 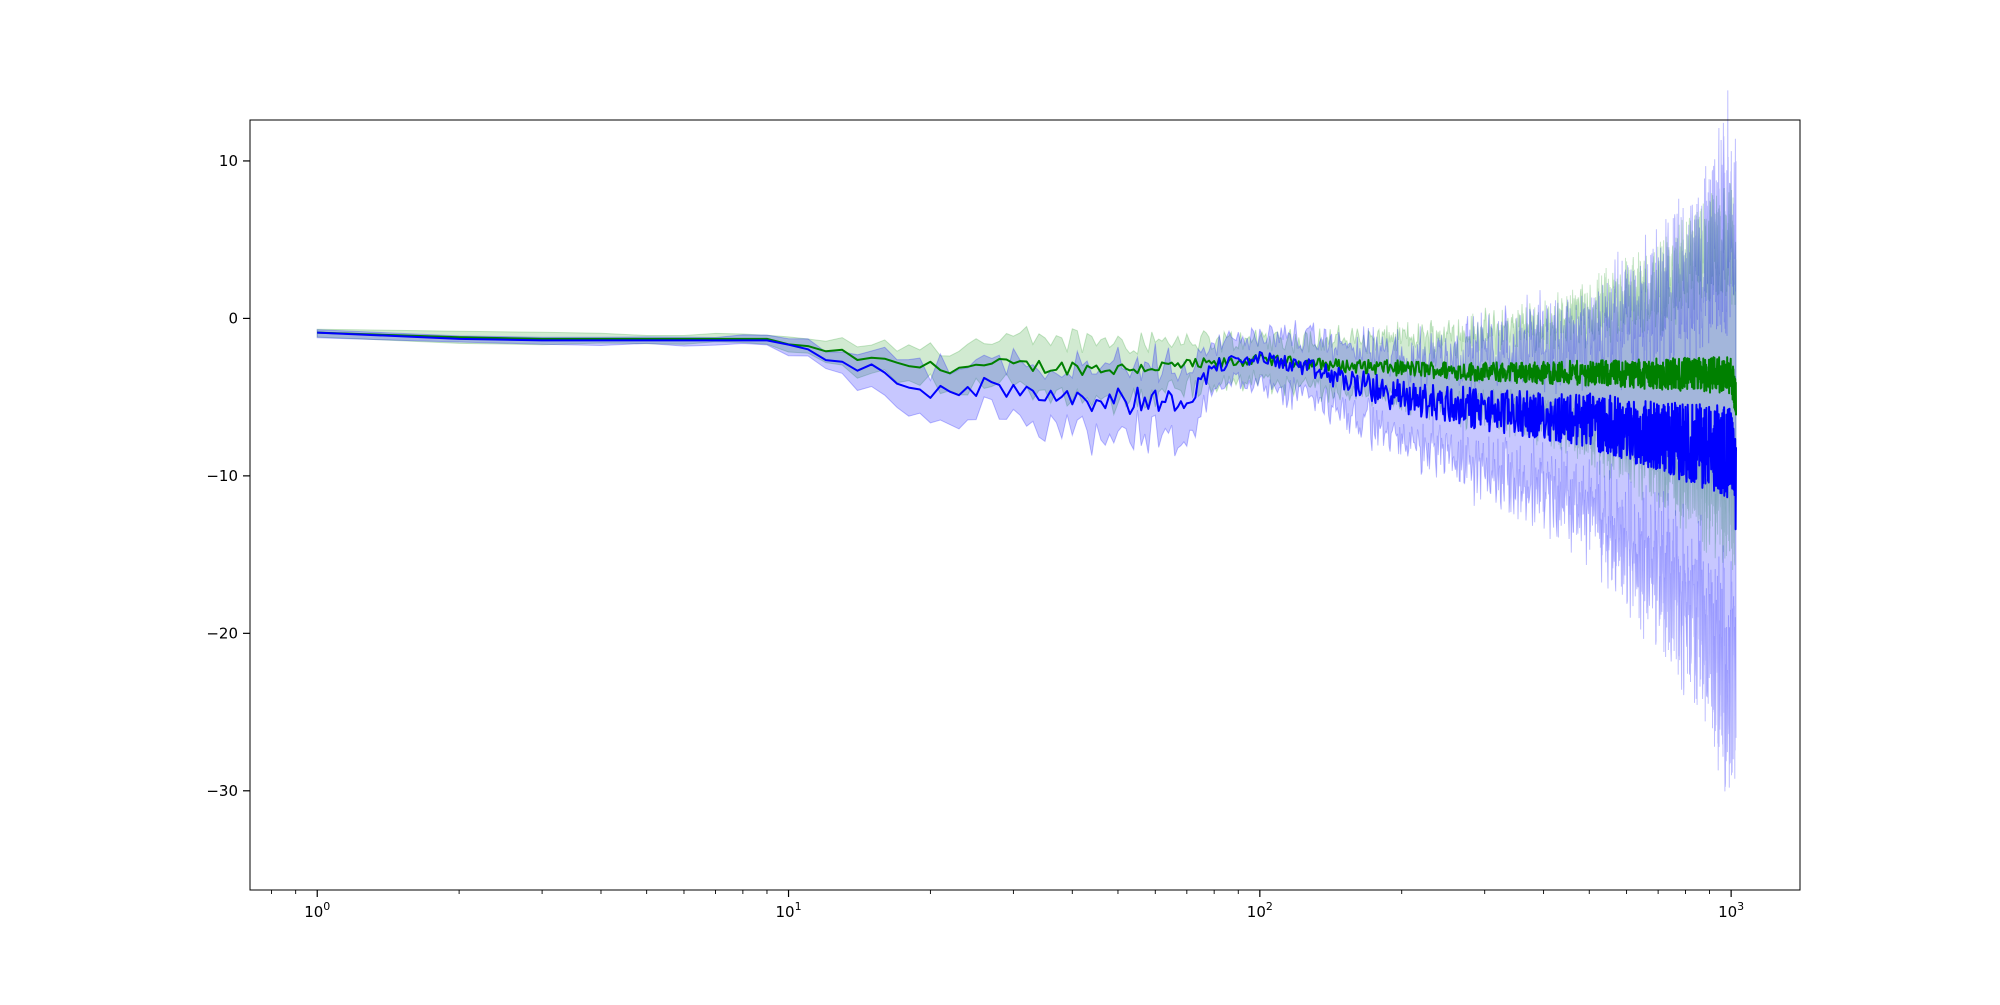 What do you see at coordinates (788, 910) in the screenshot?
I see `x-tick-label: 10¹` at bounding box center [788, 910].